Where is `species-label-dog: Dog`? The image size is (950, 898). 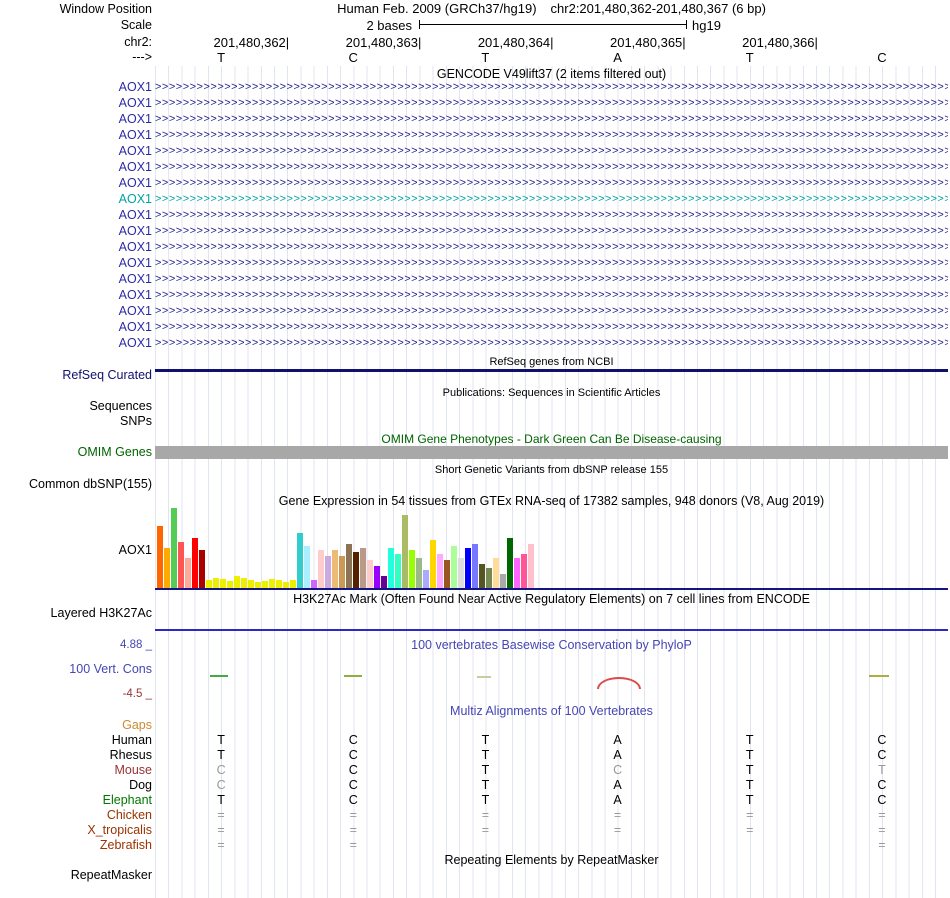
species-label-dog: Dog is located at coordinates (140, 785).